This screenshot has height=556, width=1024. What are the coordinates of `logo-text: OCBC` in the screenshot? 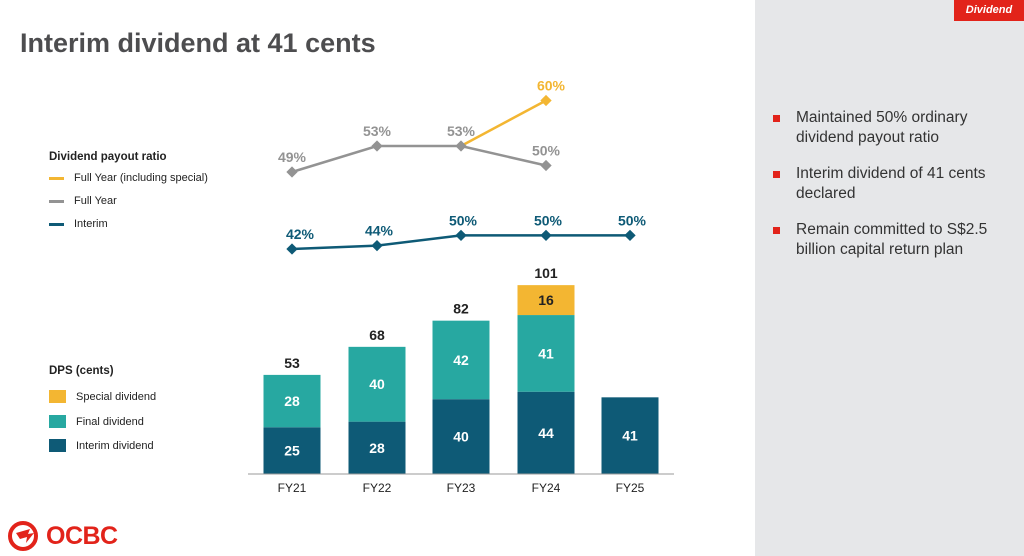 It's located at (82, 535).